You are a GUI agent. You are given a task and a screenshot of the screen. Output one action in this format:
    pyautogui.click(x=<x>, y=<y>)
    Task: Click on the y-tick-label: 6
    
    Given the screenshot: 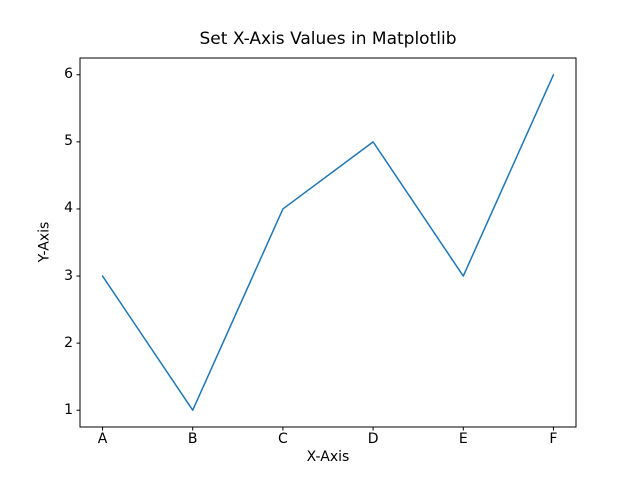 What is the action you would take?
    pyautogui.click(x=68, y=74)
    